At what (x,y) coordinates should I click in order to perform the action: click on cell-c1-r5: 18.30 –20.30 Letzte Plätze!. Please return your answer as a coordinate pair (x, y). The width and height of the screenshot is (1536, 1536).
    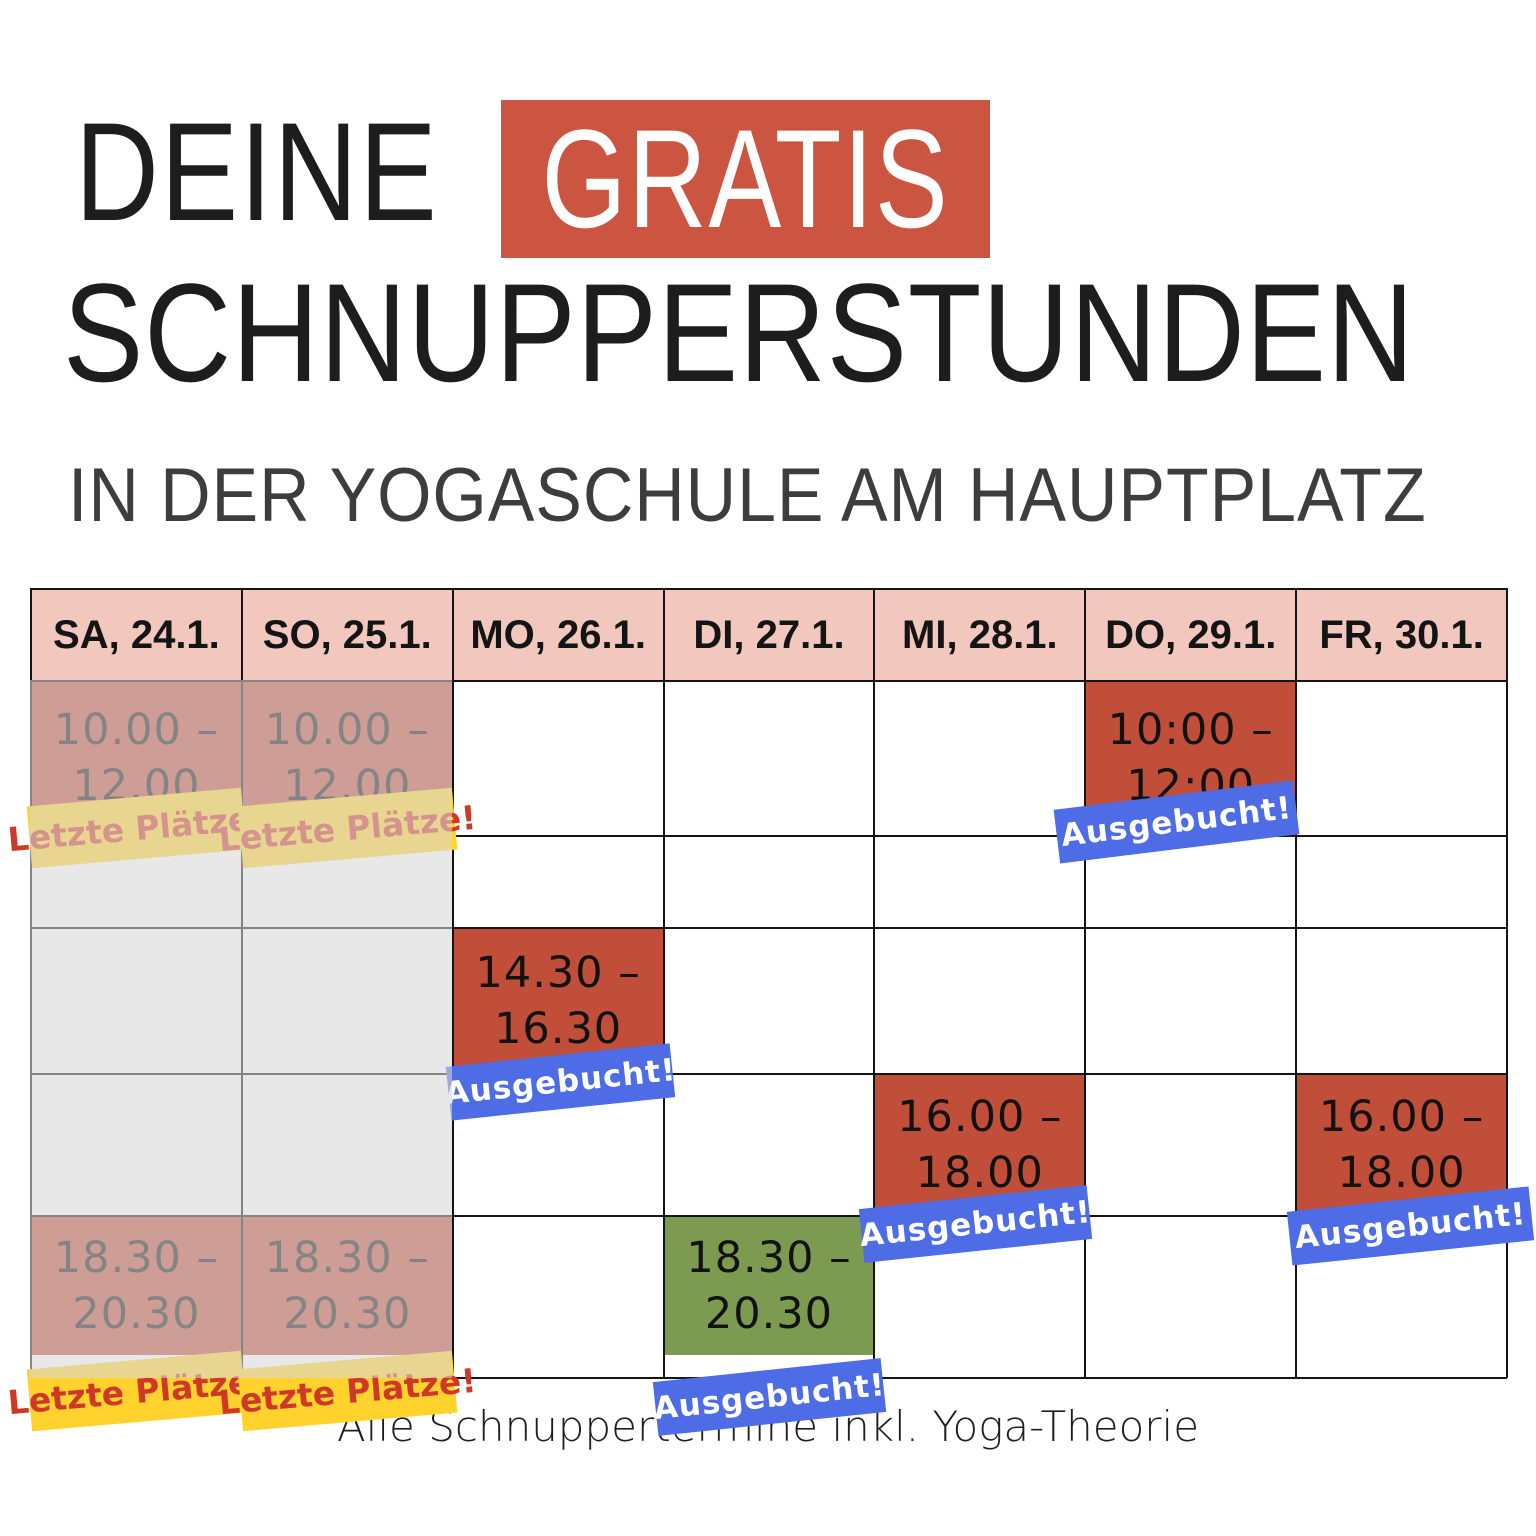
    Looking at the image, I should click on (347, 1324).